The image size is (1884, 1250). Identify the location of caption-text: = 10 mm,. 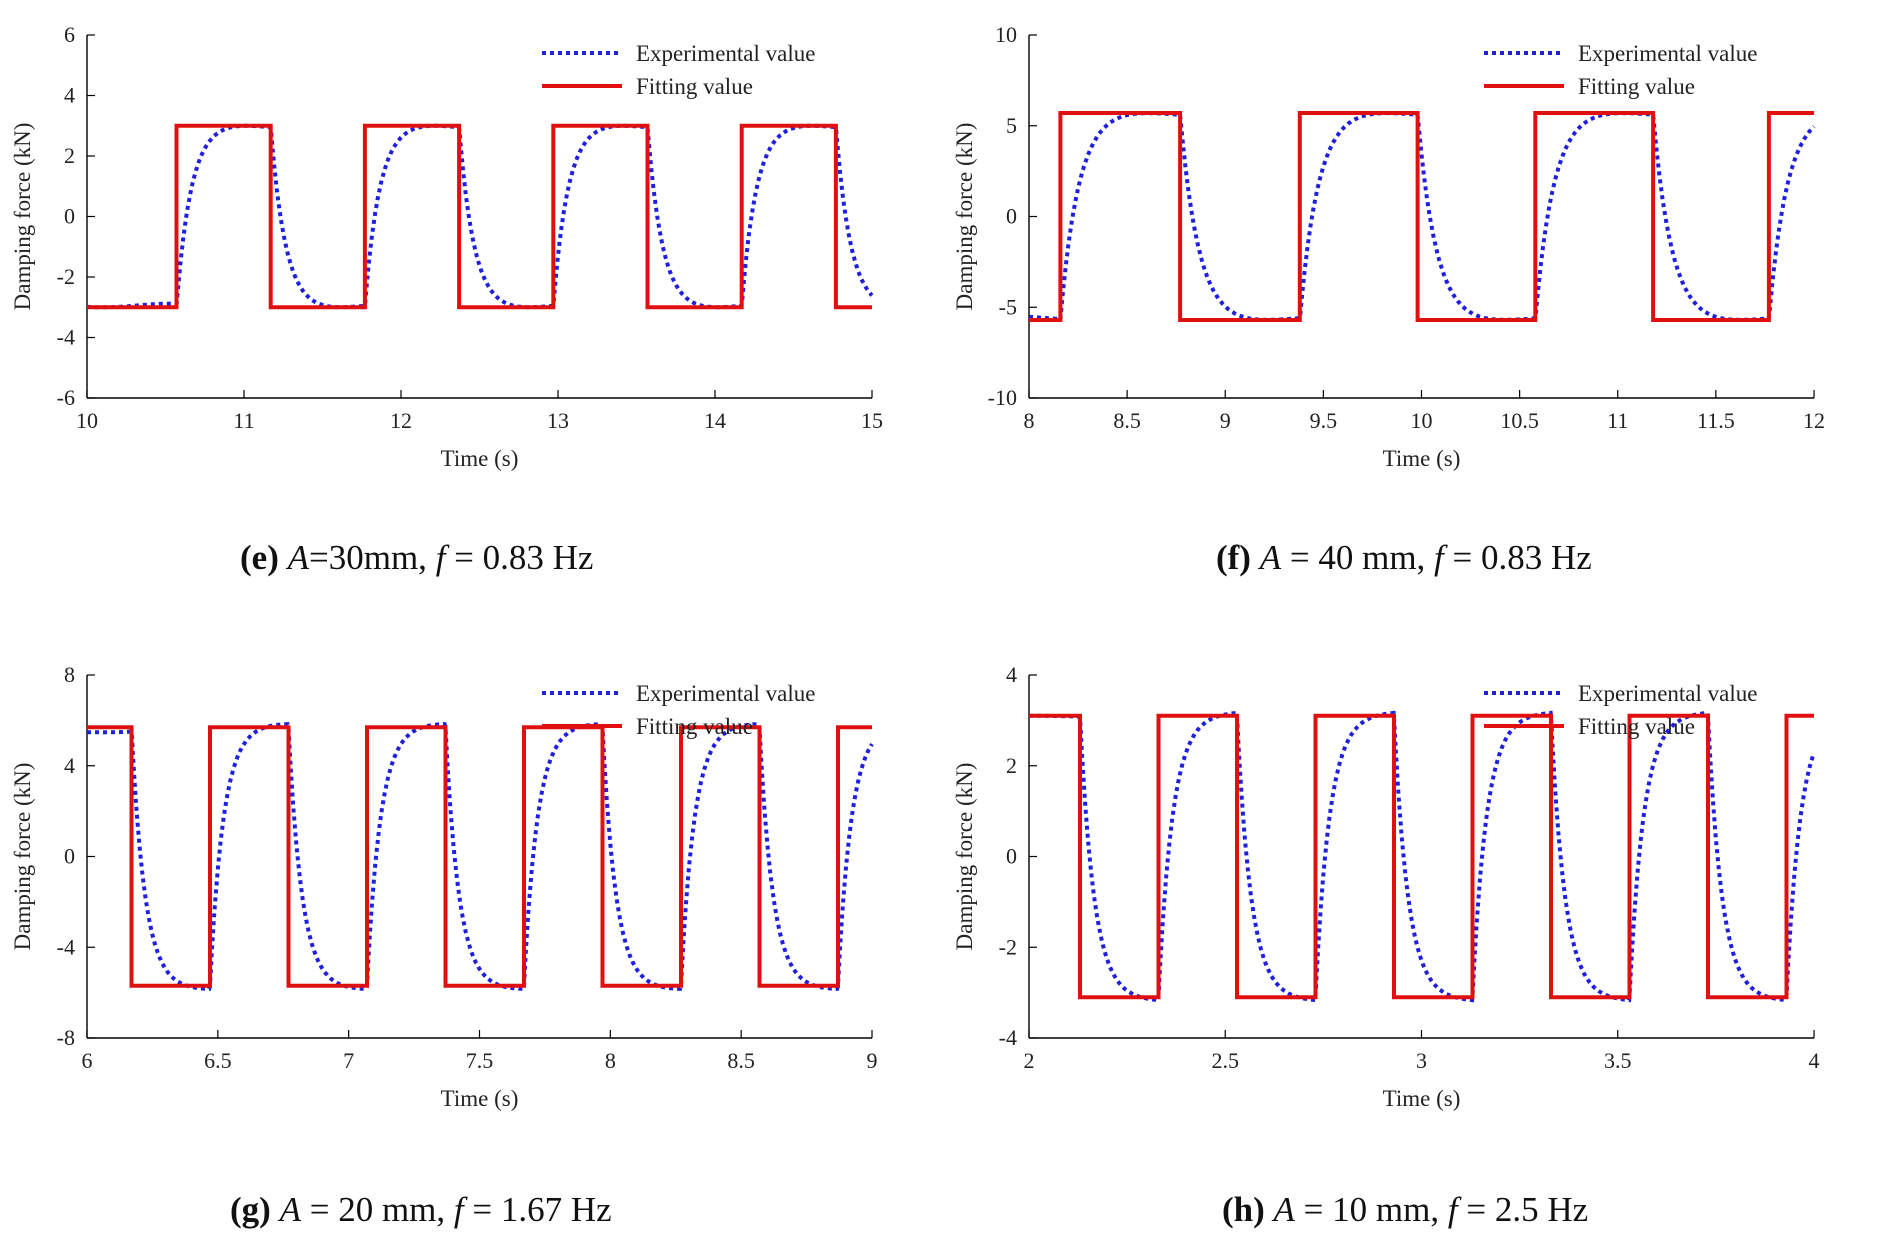
(1371, 1209).